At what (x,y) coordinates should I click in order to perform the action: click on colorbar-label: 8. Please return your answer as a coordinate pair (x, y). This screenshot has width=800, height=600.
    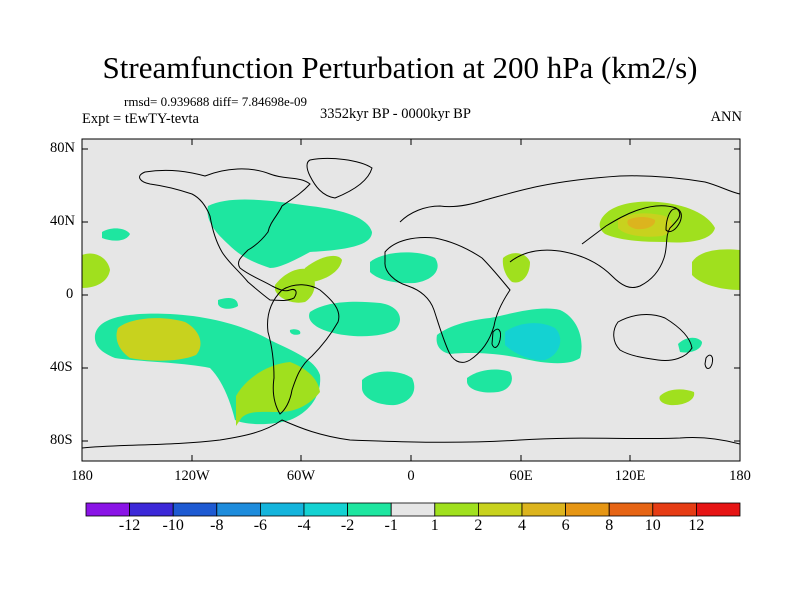
    Looking at the image, I should click on (609, 525).